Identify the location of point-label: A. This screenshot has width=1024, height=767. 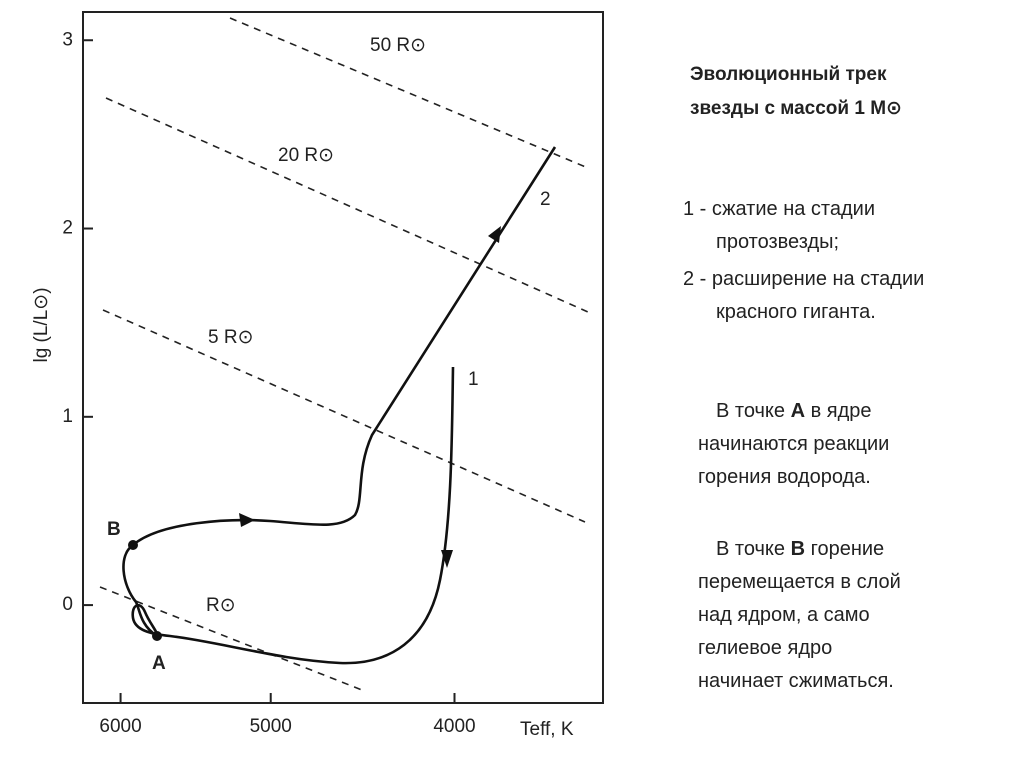
(159, 663).